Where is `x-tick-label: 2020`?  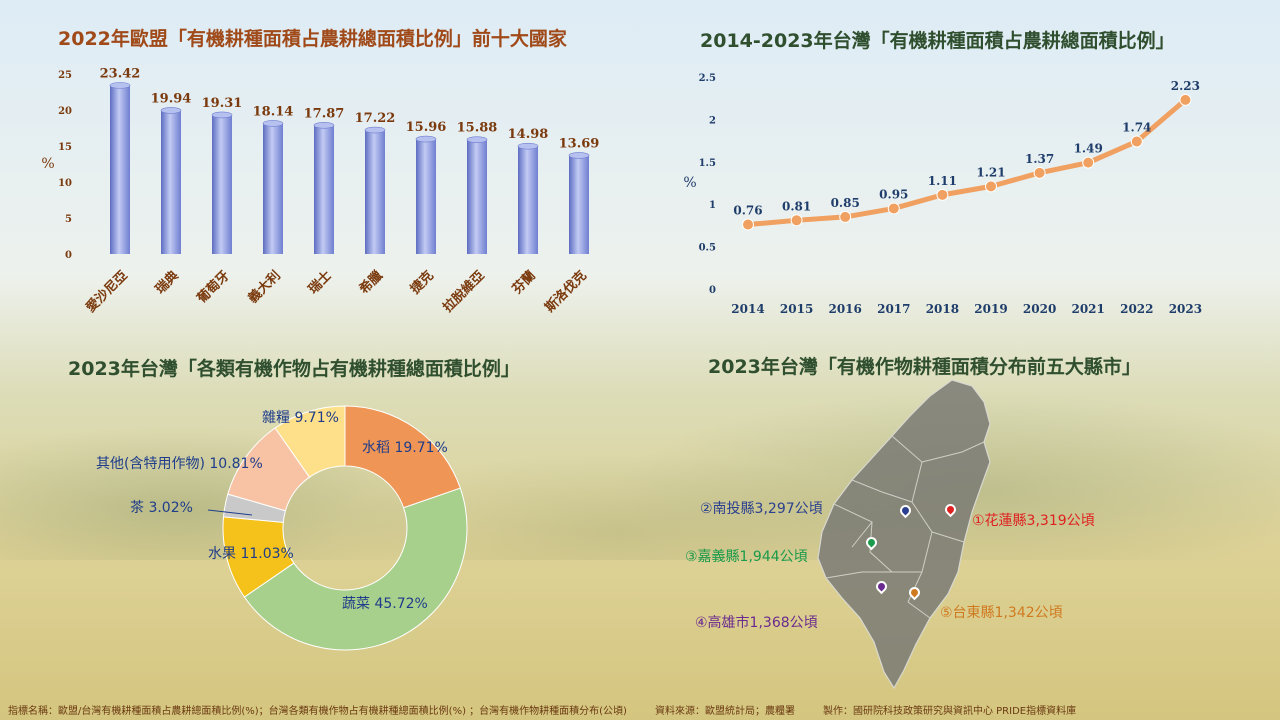 x-tick-label: 2020 is located at coordinates (1039, 309).